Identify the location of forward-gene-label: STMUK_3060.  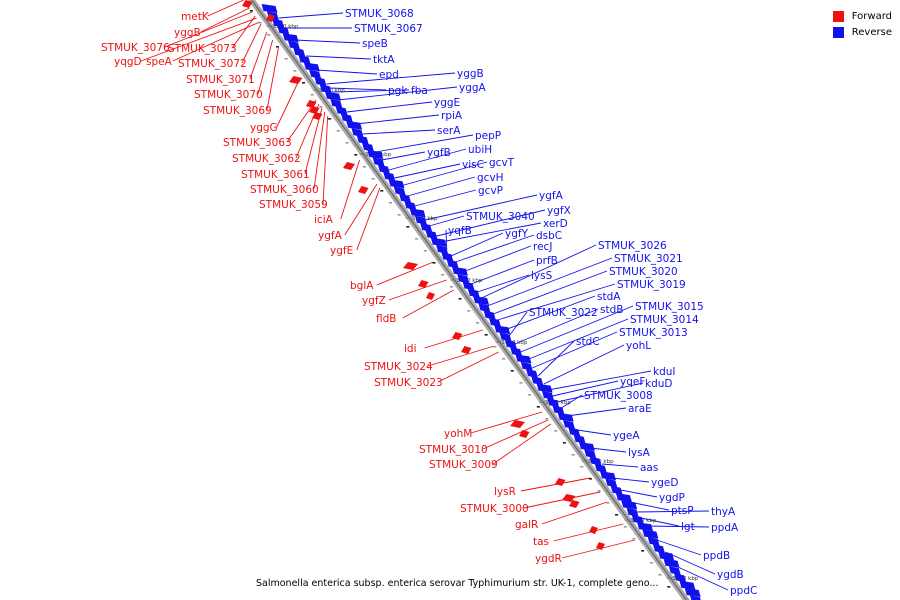
(284, 190).